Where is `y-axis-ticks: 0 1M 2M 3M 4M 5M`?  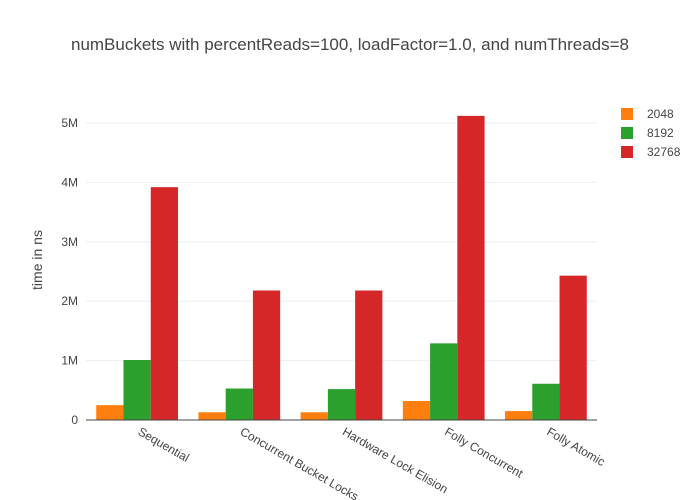 y-axis-ticks: 0 1M 2M 3M 4M 5M is located at coordinates (69, 271).